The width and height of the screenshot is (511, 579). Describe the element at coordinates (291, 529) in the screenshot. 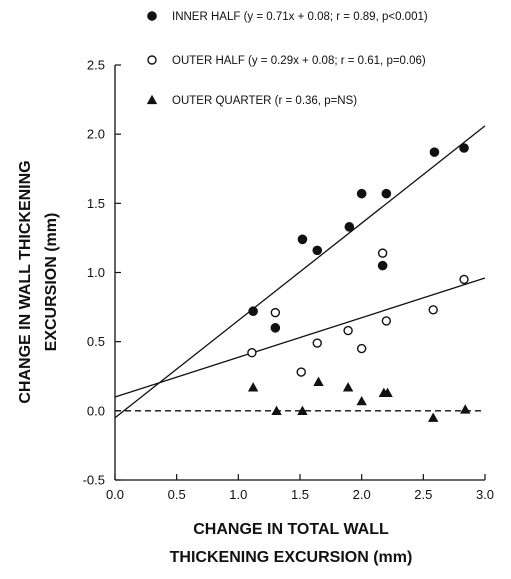

I see `x-axis-title: CHANGE IN TOTAL WALL` at that location.